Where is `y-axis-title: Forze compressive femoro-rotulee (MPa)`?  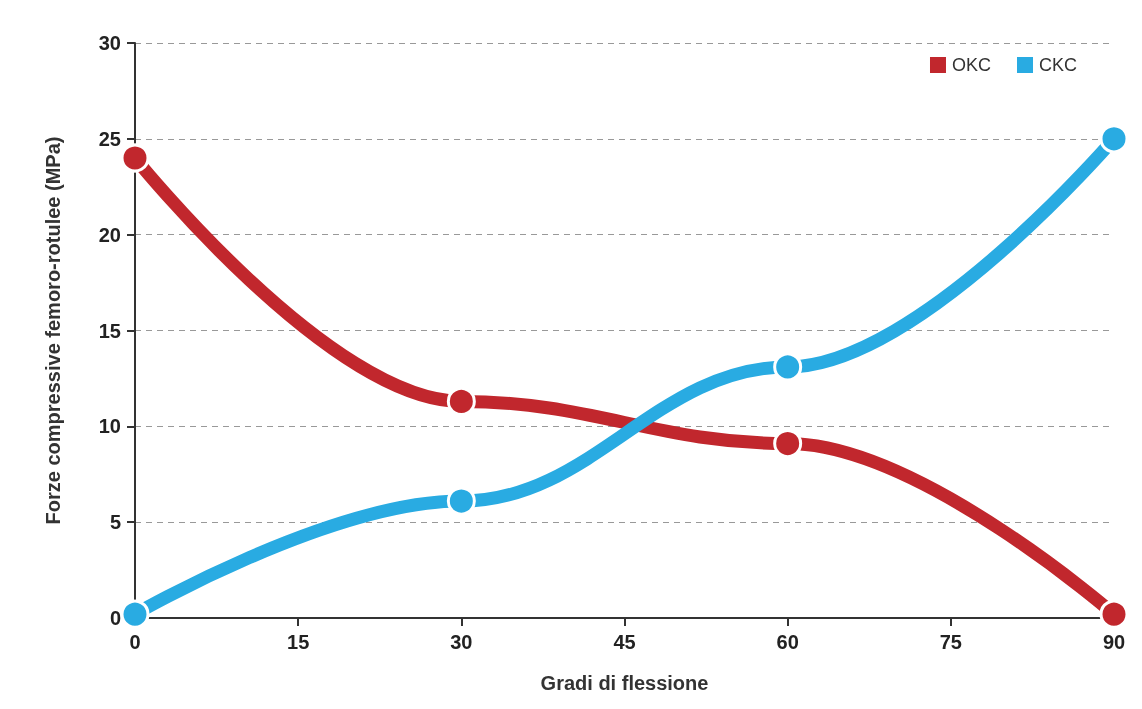 y-axis-title: Forze compressive femoro-rotulee (MPa) is located at coordinates (53, 330).